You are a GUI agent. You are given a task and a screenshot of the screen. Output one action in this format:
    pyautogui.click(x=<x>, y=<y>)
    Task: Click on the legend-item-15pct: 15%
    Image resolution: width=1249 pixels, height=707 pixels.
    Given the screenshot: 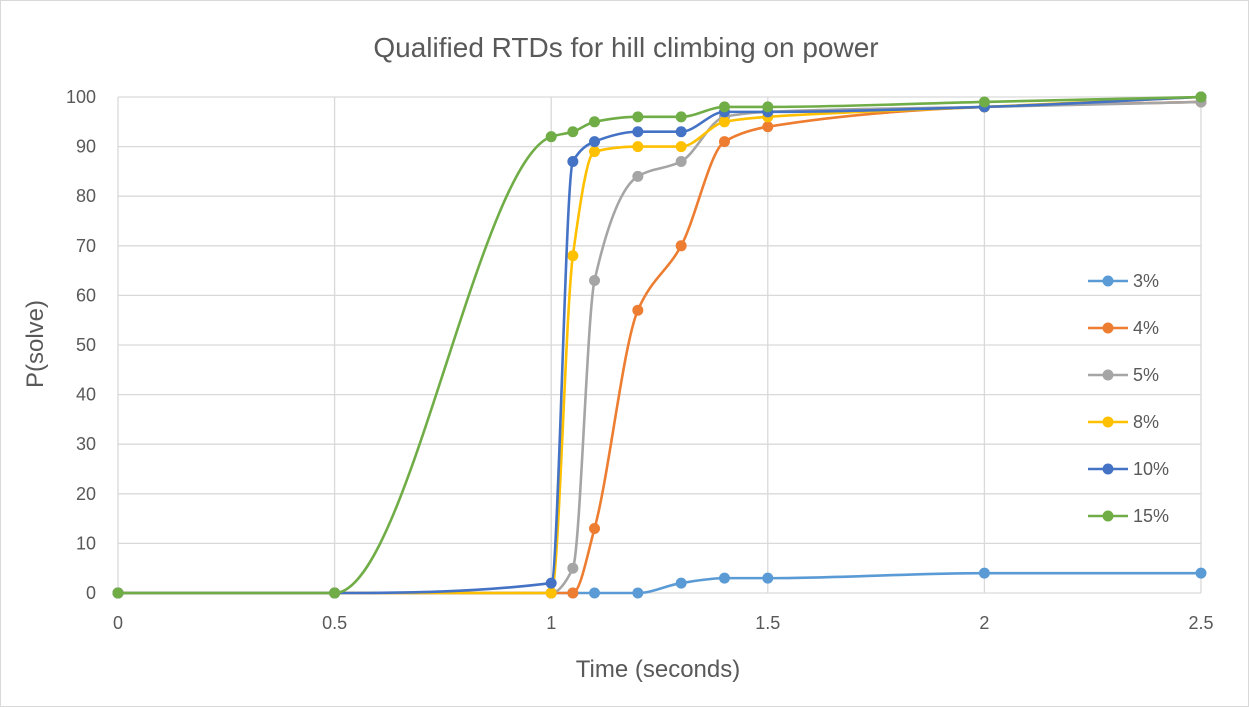 What is the action you would take?
    pyautogui.click(x=1128, y=516)
    